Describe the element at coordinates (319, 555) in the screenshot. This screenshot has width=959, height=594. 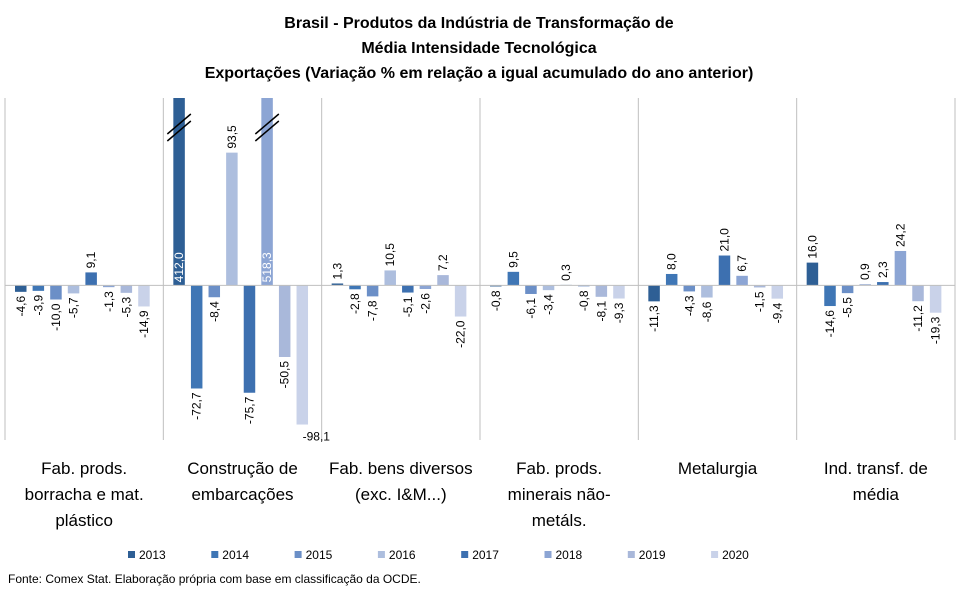
I see `legend-label: 2015` at that location.